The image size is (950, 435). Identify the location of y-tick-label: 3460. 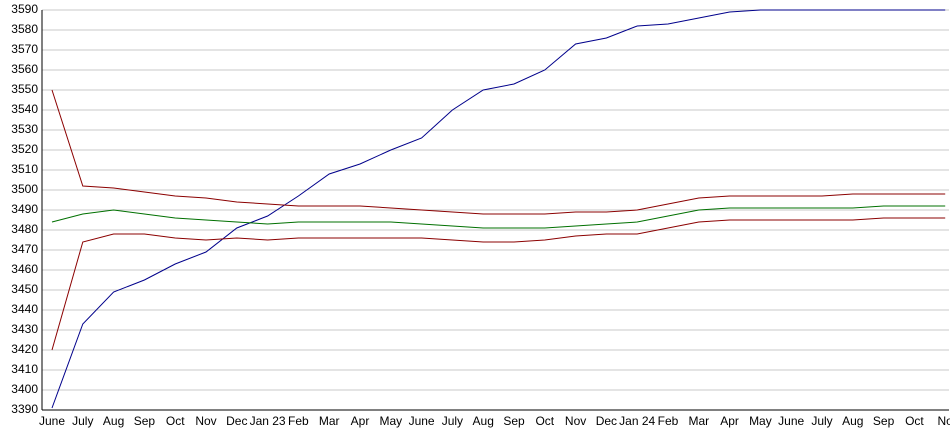
(24, 269).